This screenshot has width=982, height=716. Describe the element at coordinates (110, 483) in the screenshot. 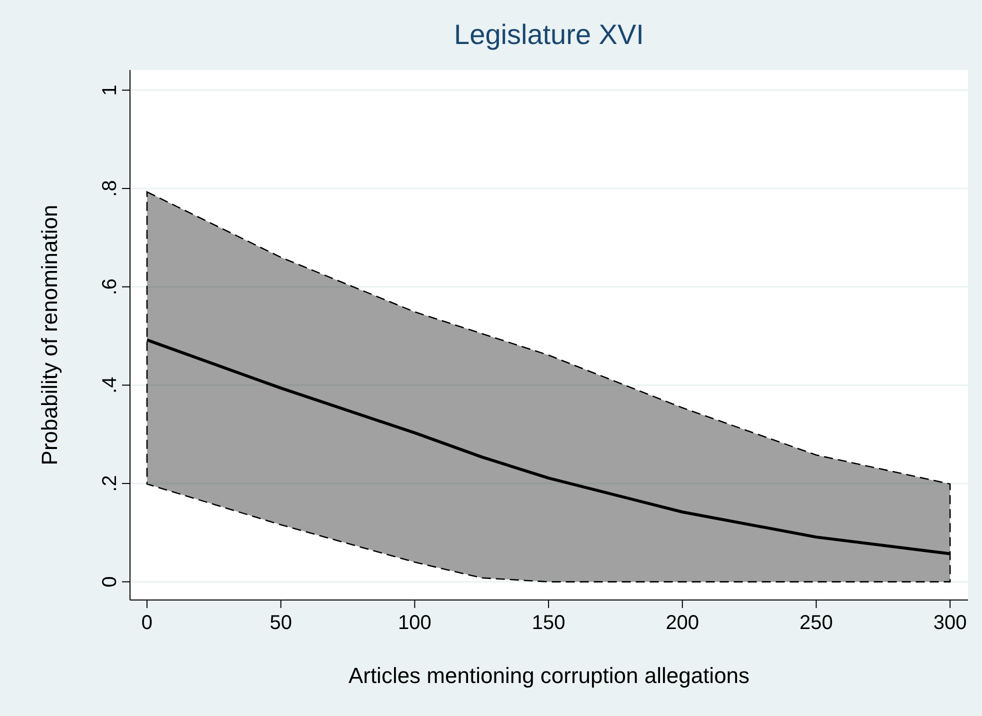

I see `y-tick-label: .2` at that location.